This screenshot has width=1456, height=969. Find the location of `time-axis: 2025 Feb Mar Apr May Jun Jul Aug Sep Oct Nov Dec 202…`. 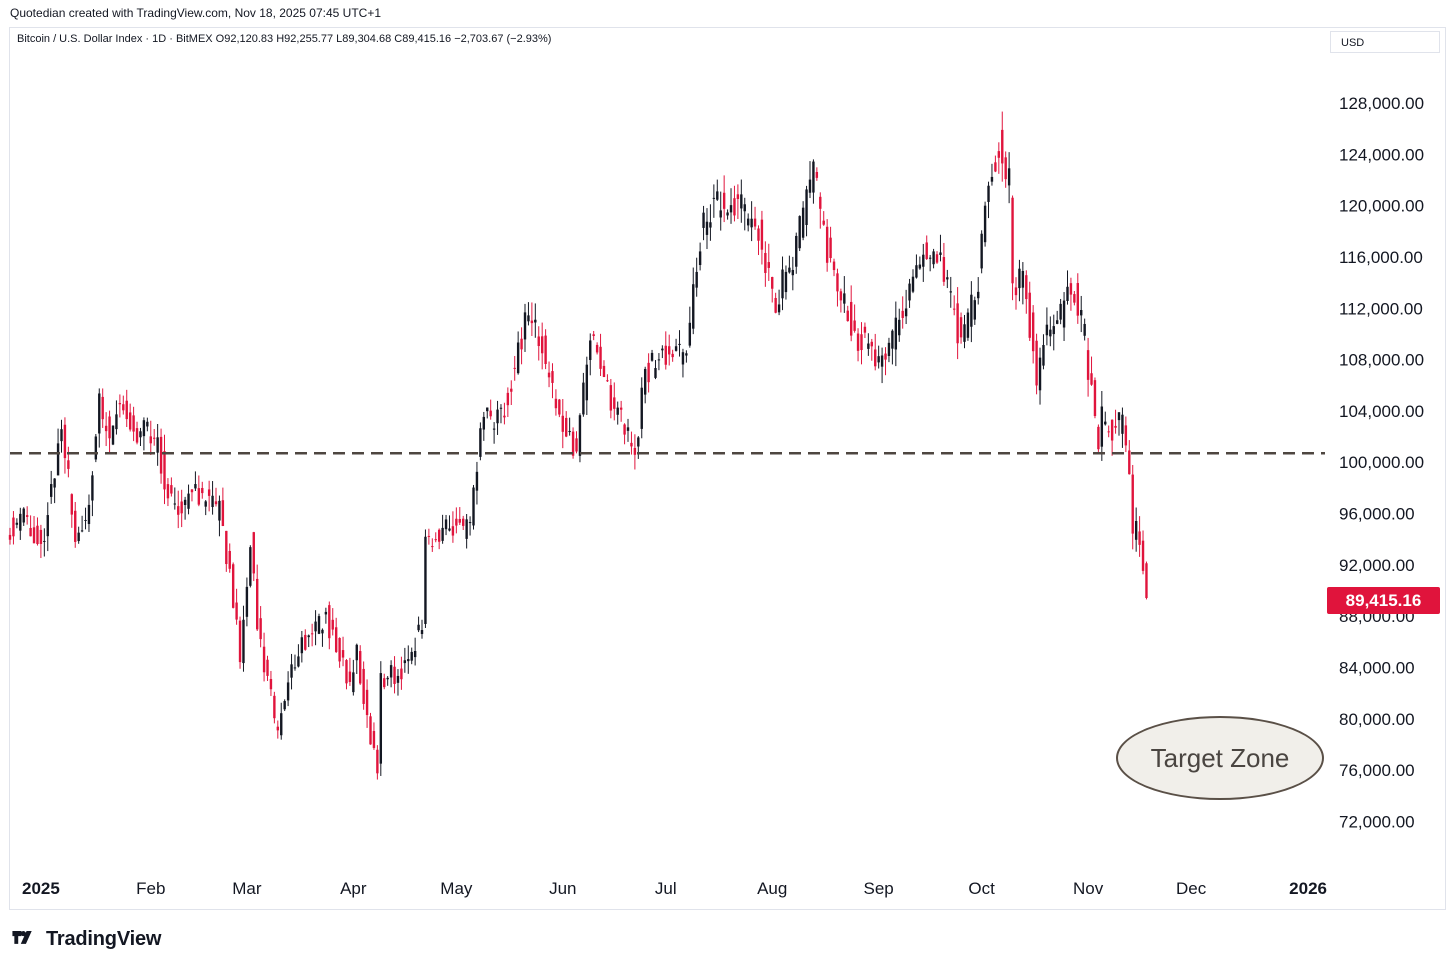

time-axis: 2025 Feb Mar Apr May Jun Jul Aug Sep Oct Nov Dec 202… is located at coordinates (674, 888).